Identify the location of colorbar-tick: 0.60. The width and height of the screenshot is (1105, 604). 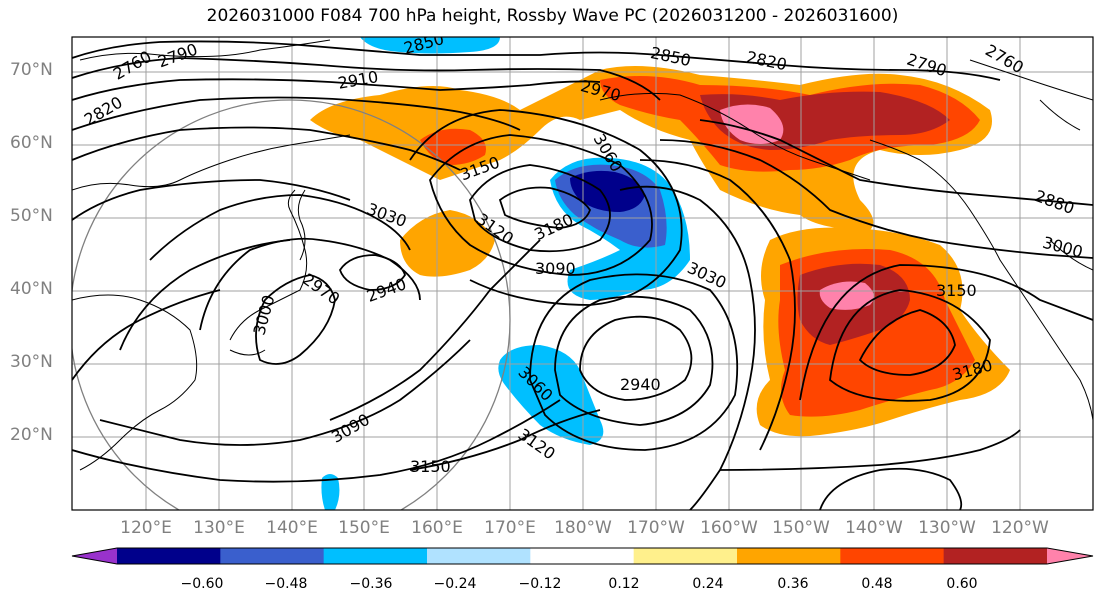
(962, 584).